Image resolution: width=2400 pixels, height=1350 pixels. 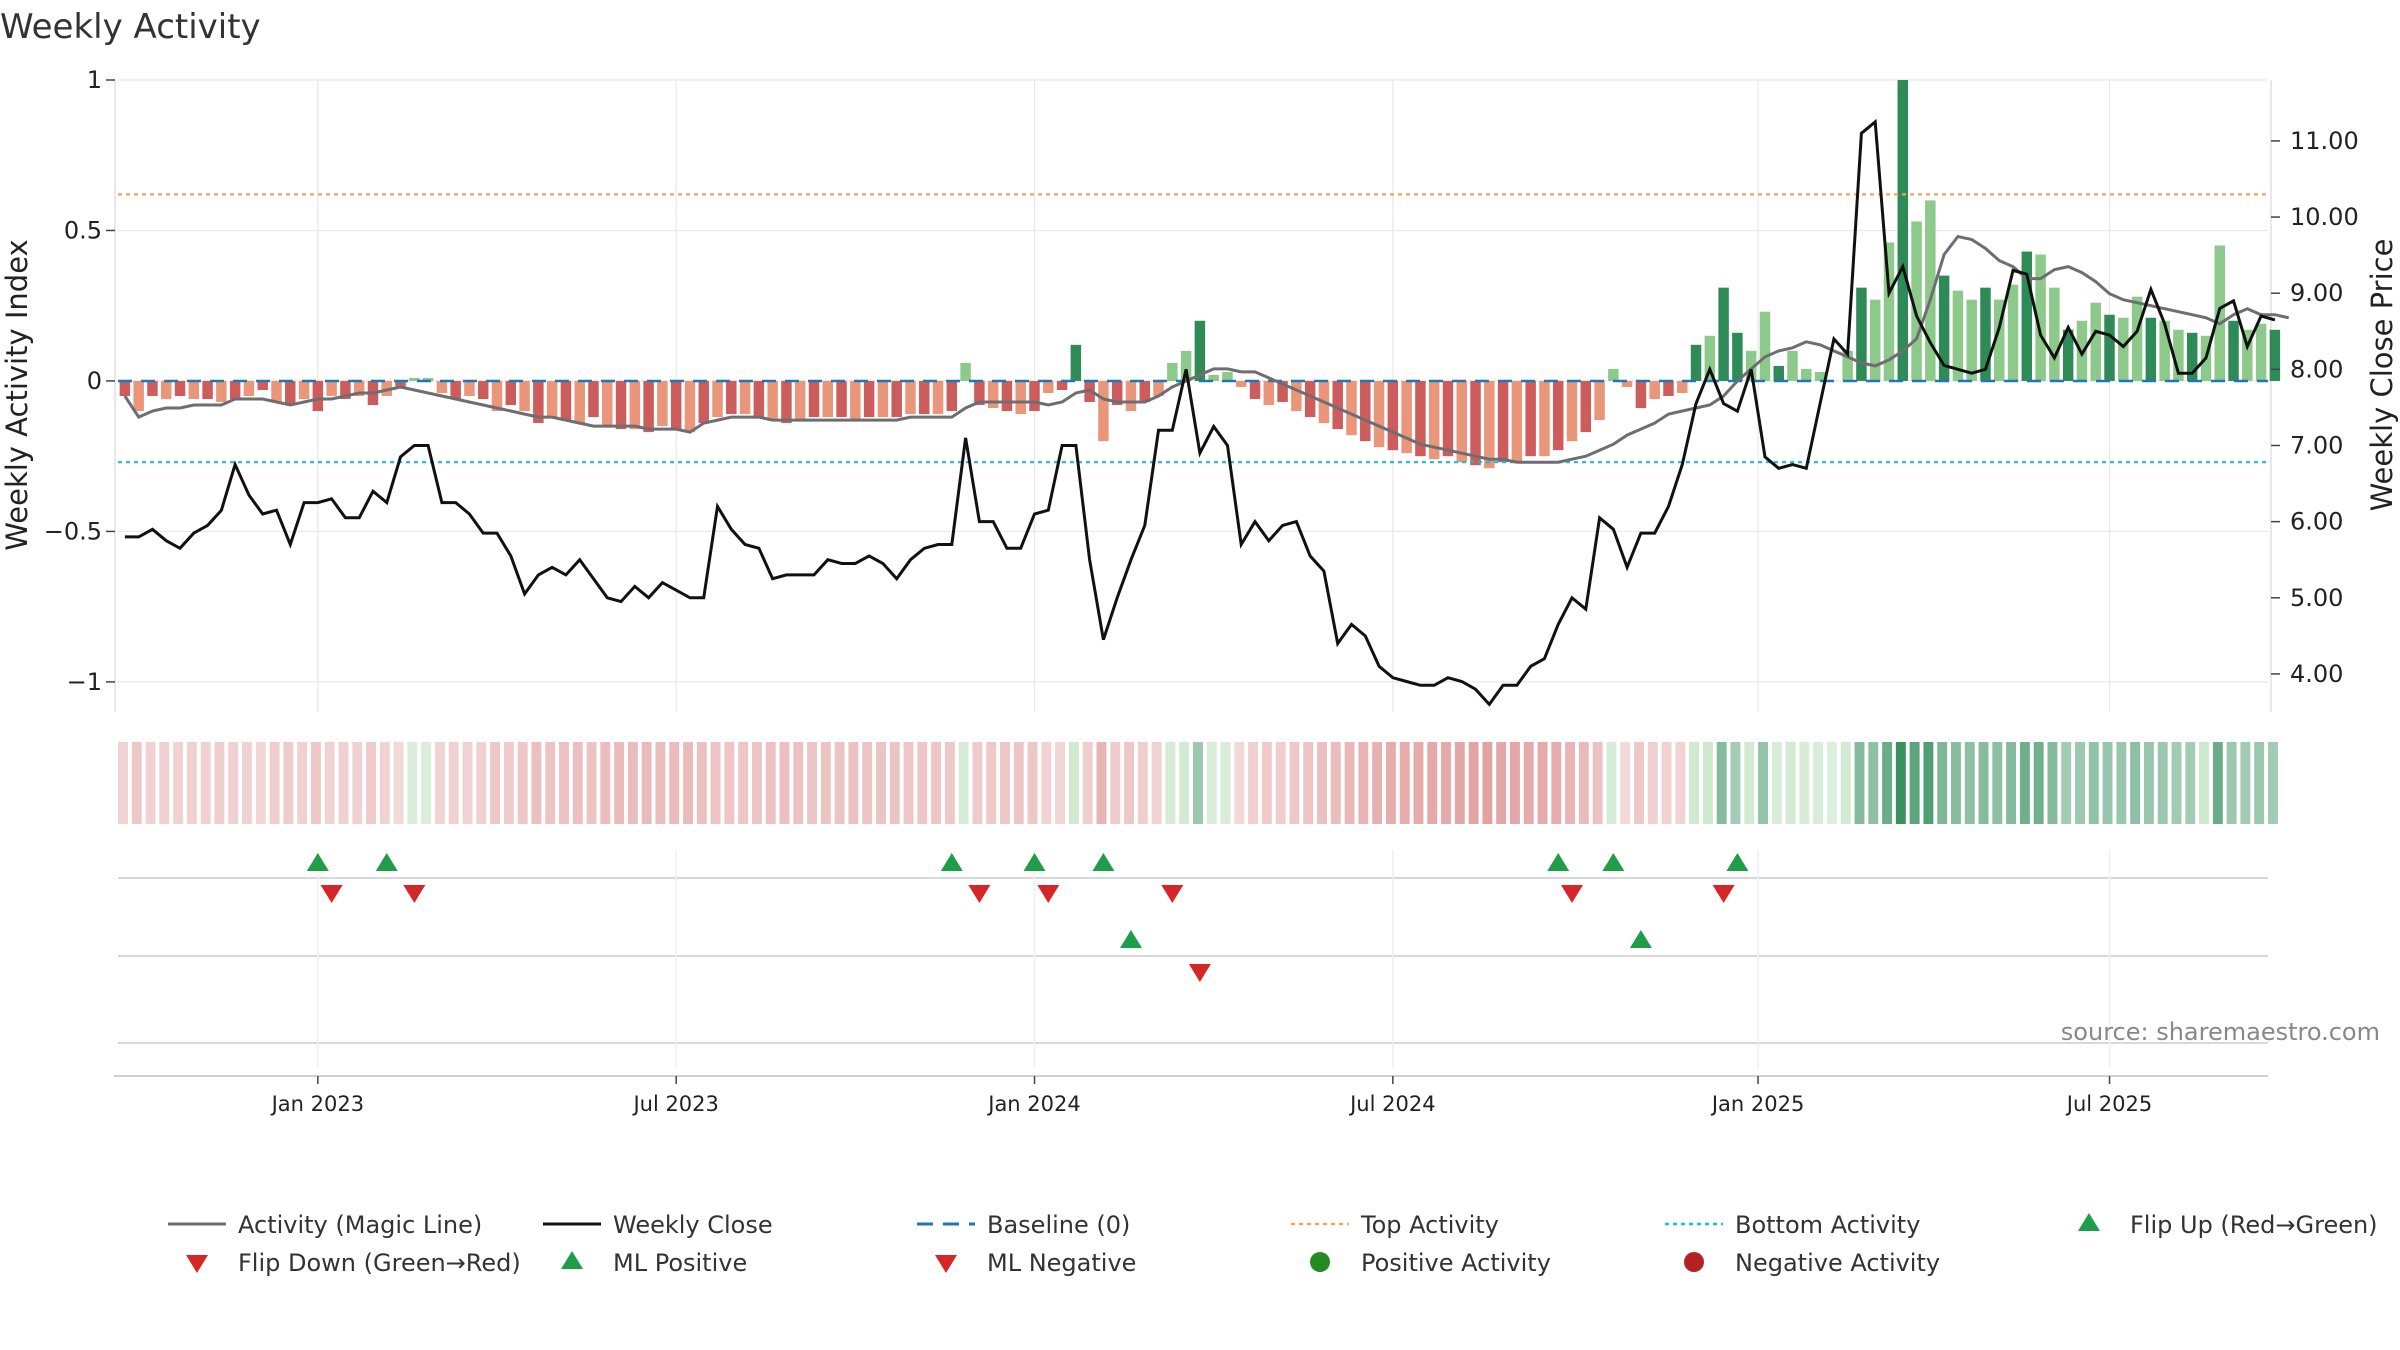 What do you see at coordinates (94, 381) in the screenshot?
I see `left-tick-label: 0` at bounding box center [94, 381].